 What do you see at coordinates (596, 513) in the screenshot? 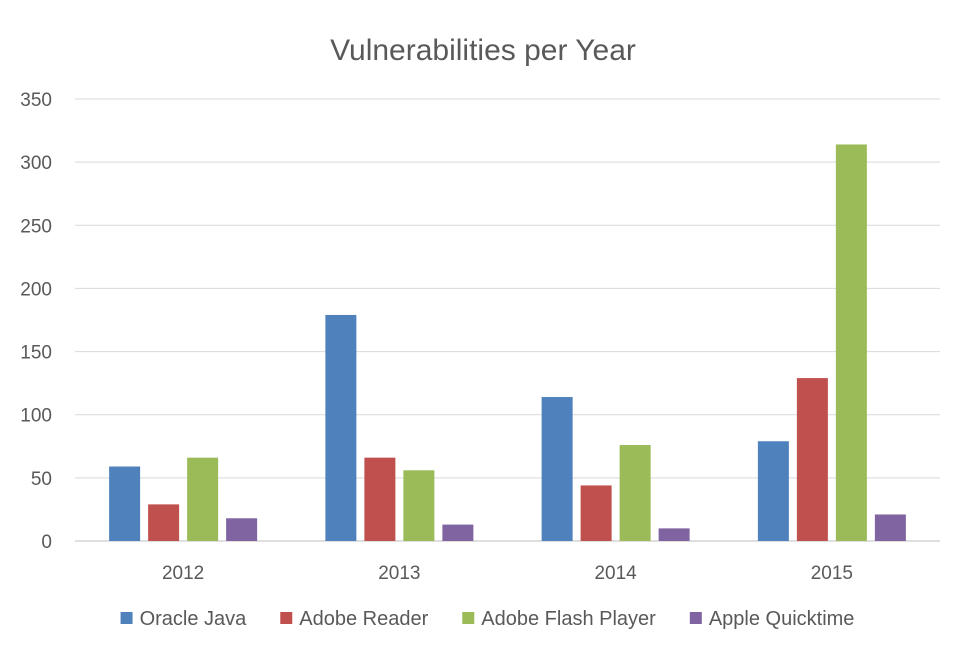
I see `bar-adobe-reader-2014` at bounding box center [596, 513].